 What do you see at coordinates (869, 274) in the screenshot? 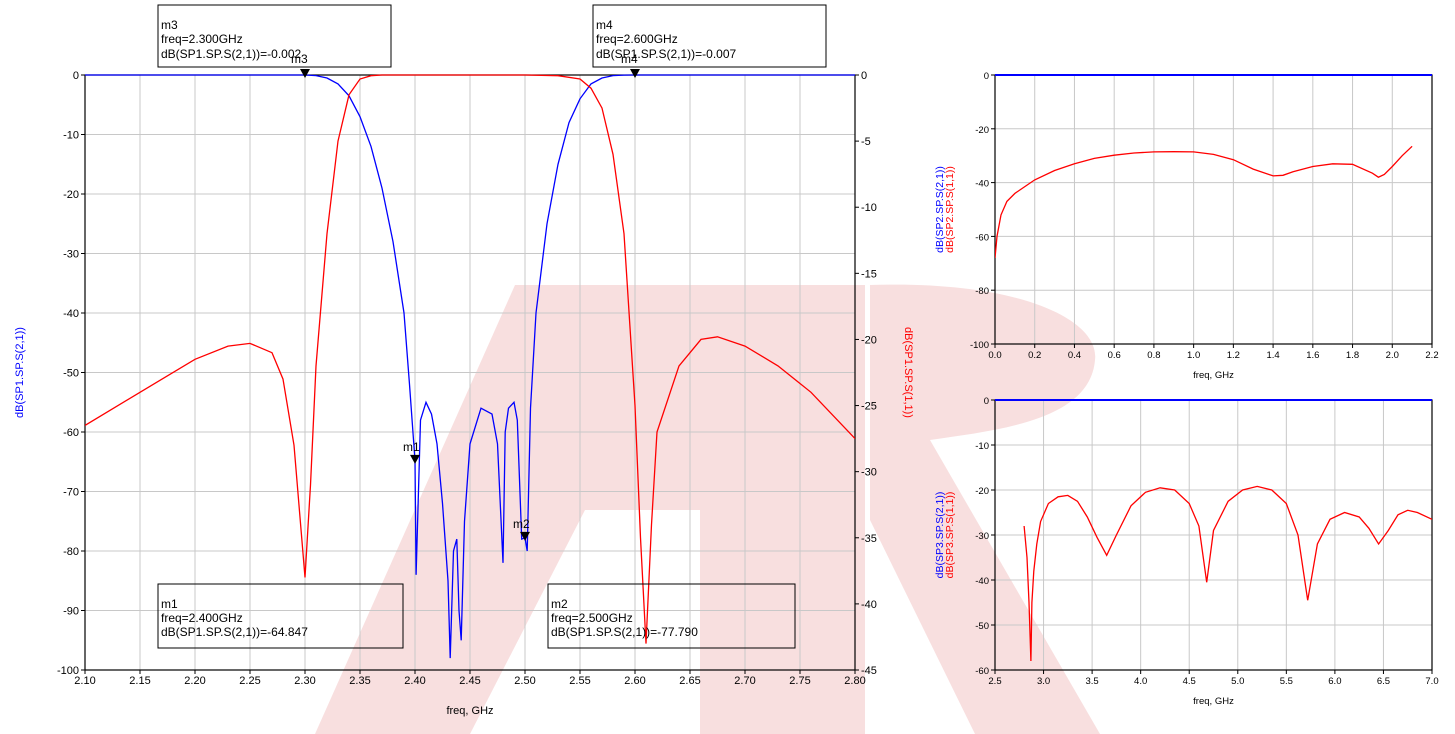
I see `y-right-tick-label: -15` at bounding box center [869, 274].